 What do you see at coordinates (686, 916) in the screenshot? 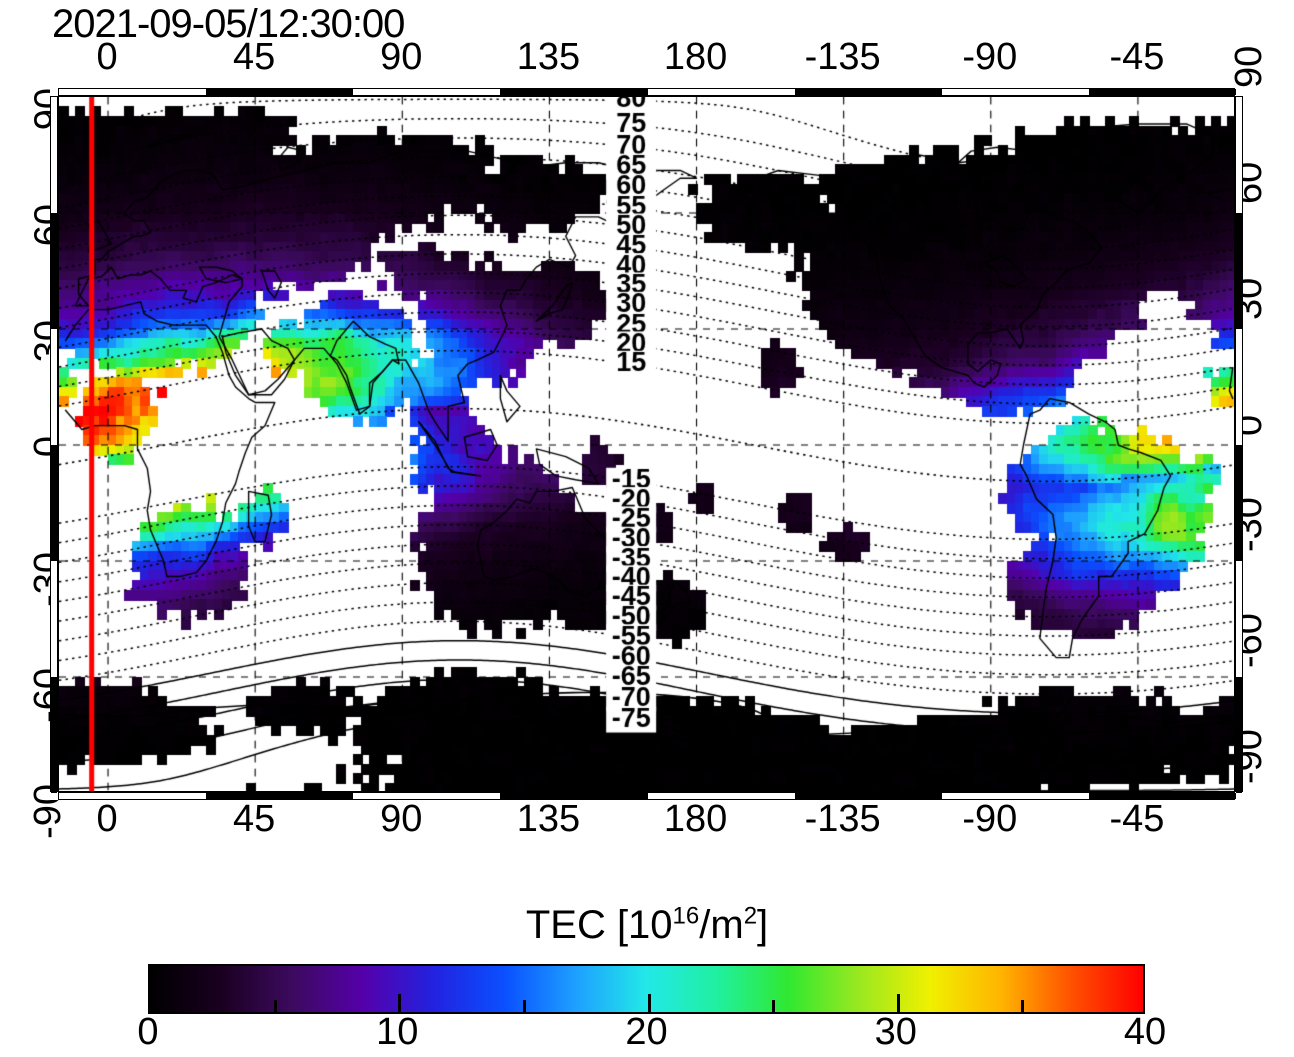
I see `colorbar-title-exponent: 16` at bounding box center [686, 916].